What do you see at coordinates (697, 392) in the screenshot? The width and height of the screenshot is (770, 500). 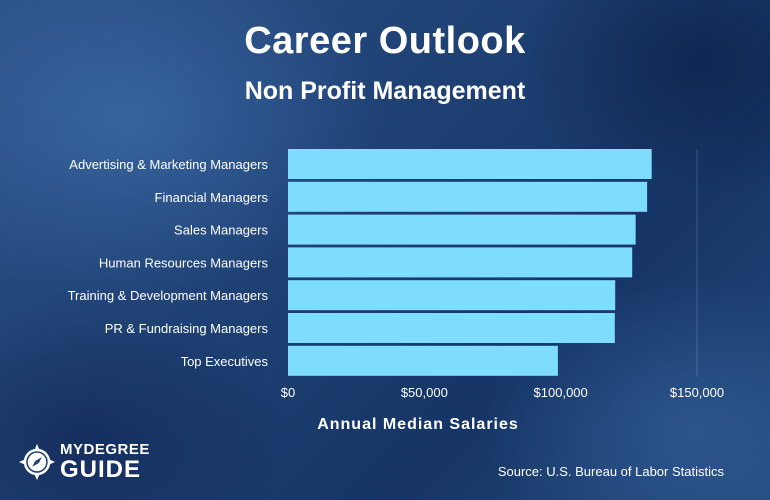 I see `x-tick-label: $150,000` at bounding box center [697, 392].